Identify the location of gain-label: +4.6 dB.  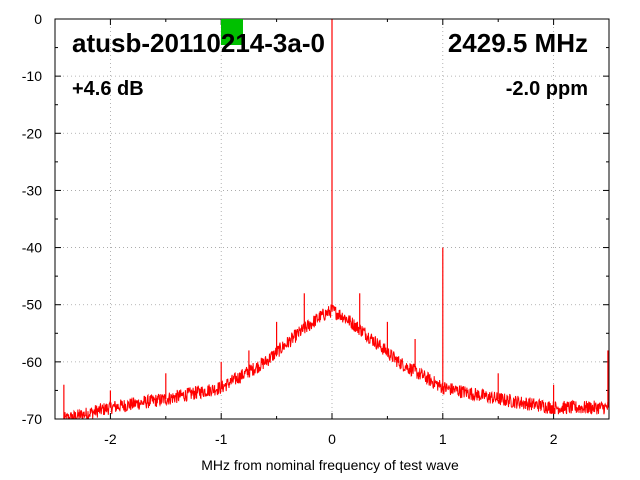
(108, 89).